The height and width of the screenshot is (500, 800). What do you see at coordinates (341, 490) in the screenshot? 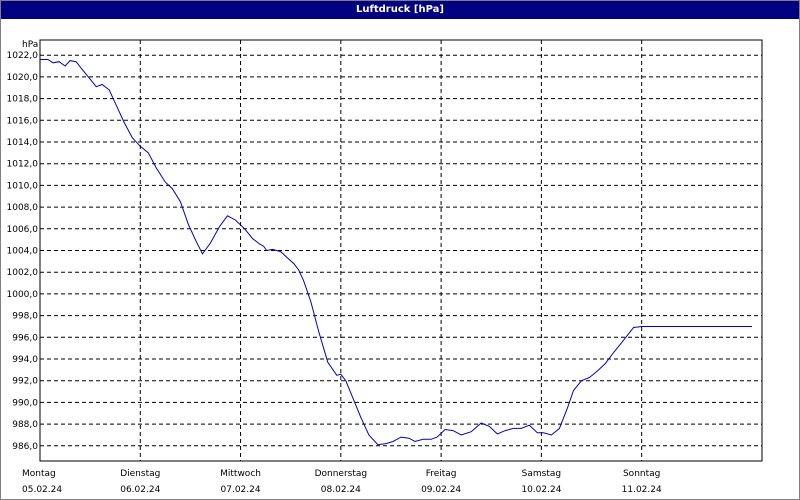
I see `x-tick-date-label: 08.02.24` at bounding box center [341, 490].